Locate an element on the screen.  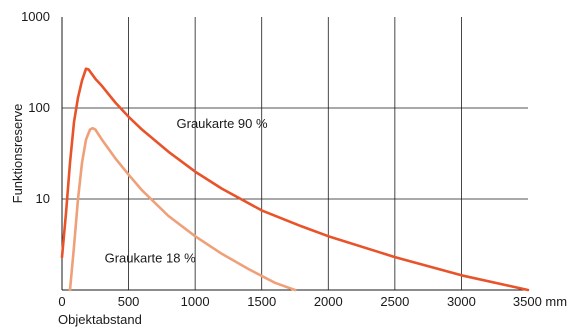
y-tick-label: 1000 is located at coordinates (35, 16).